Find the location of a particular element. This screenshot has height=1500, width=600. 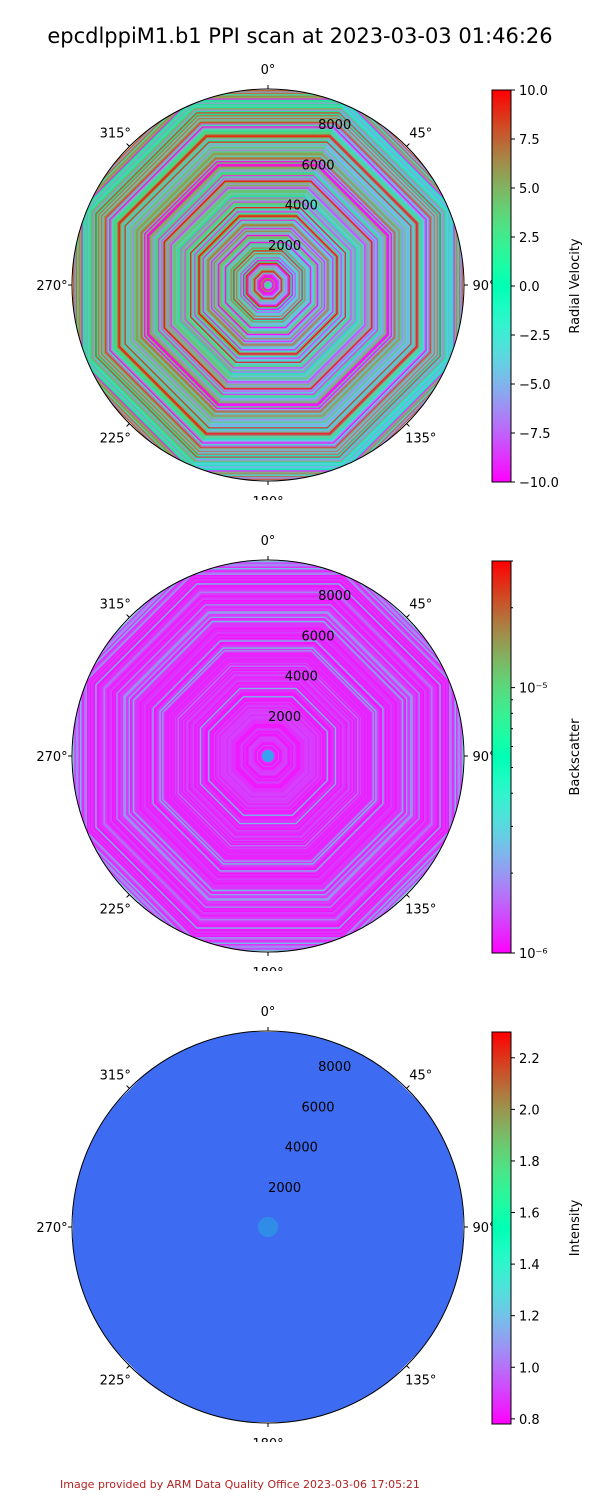

colorbar-tick-label: 2.5 is located at coordinates (529, 238).